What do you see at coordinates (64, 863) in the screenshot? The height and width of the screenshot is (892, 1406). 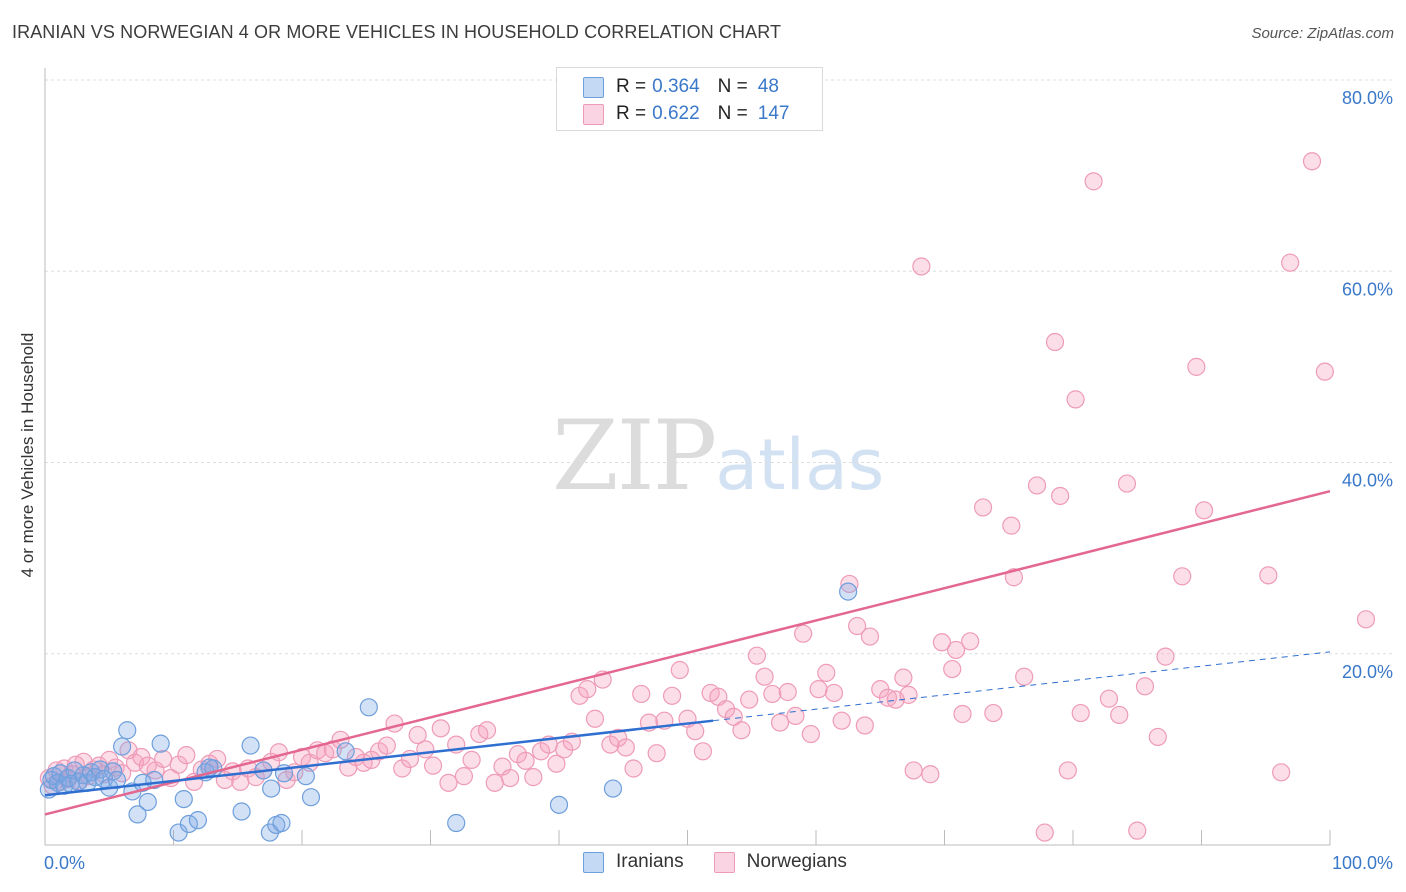 I see `x-tick-label: 0.0%` at bounding box center [64, 863].